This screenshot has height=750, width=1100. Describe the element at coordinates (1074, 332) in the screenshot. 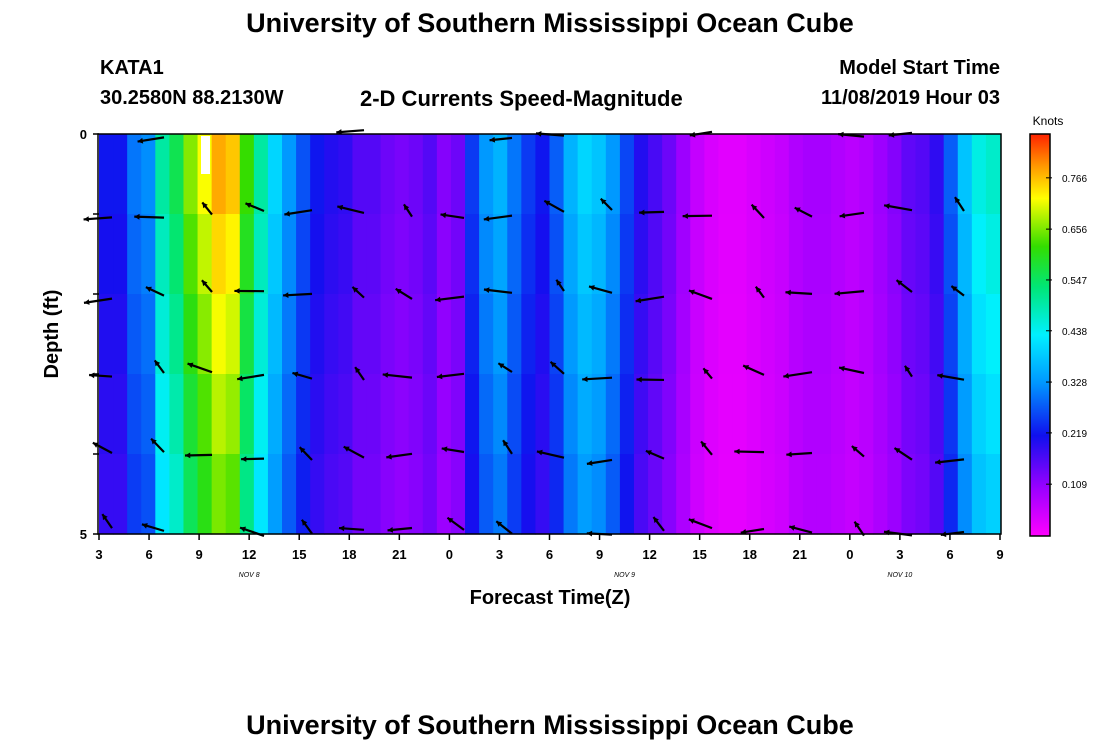

I see `colorbar-tick-label: 0.438` at that location.